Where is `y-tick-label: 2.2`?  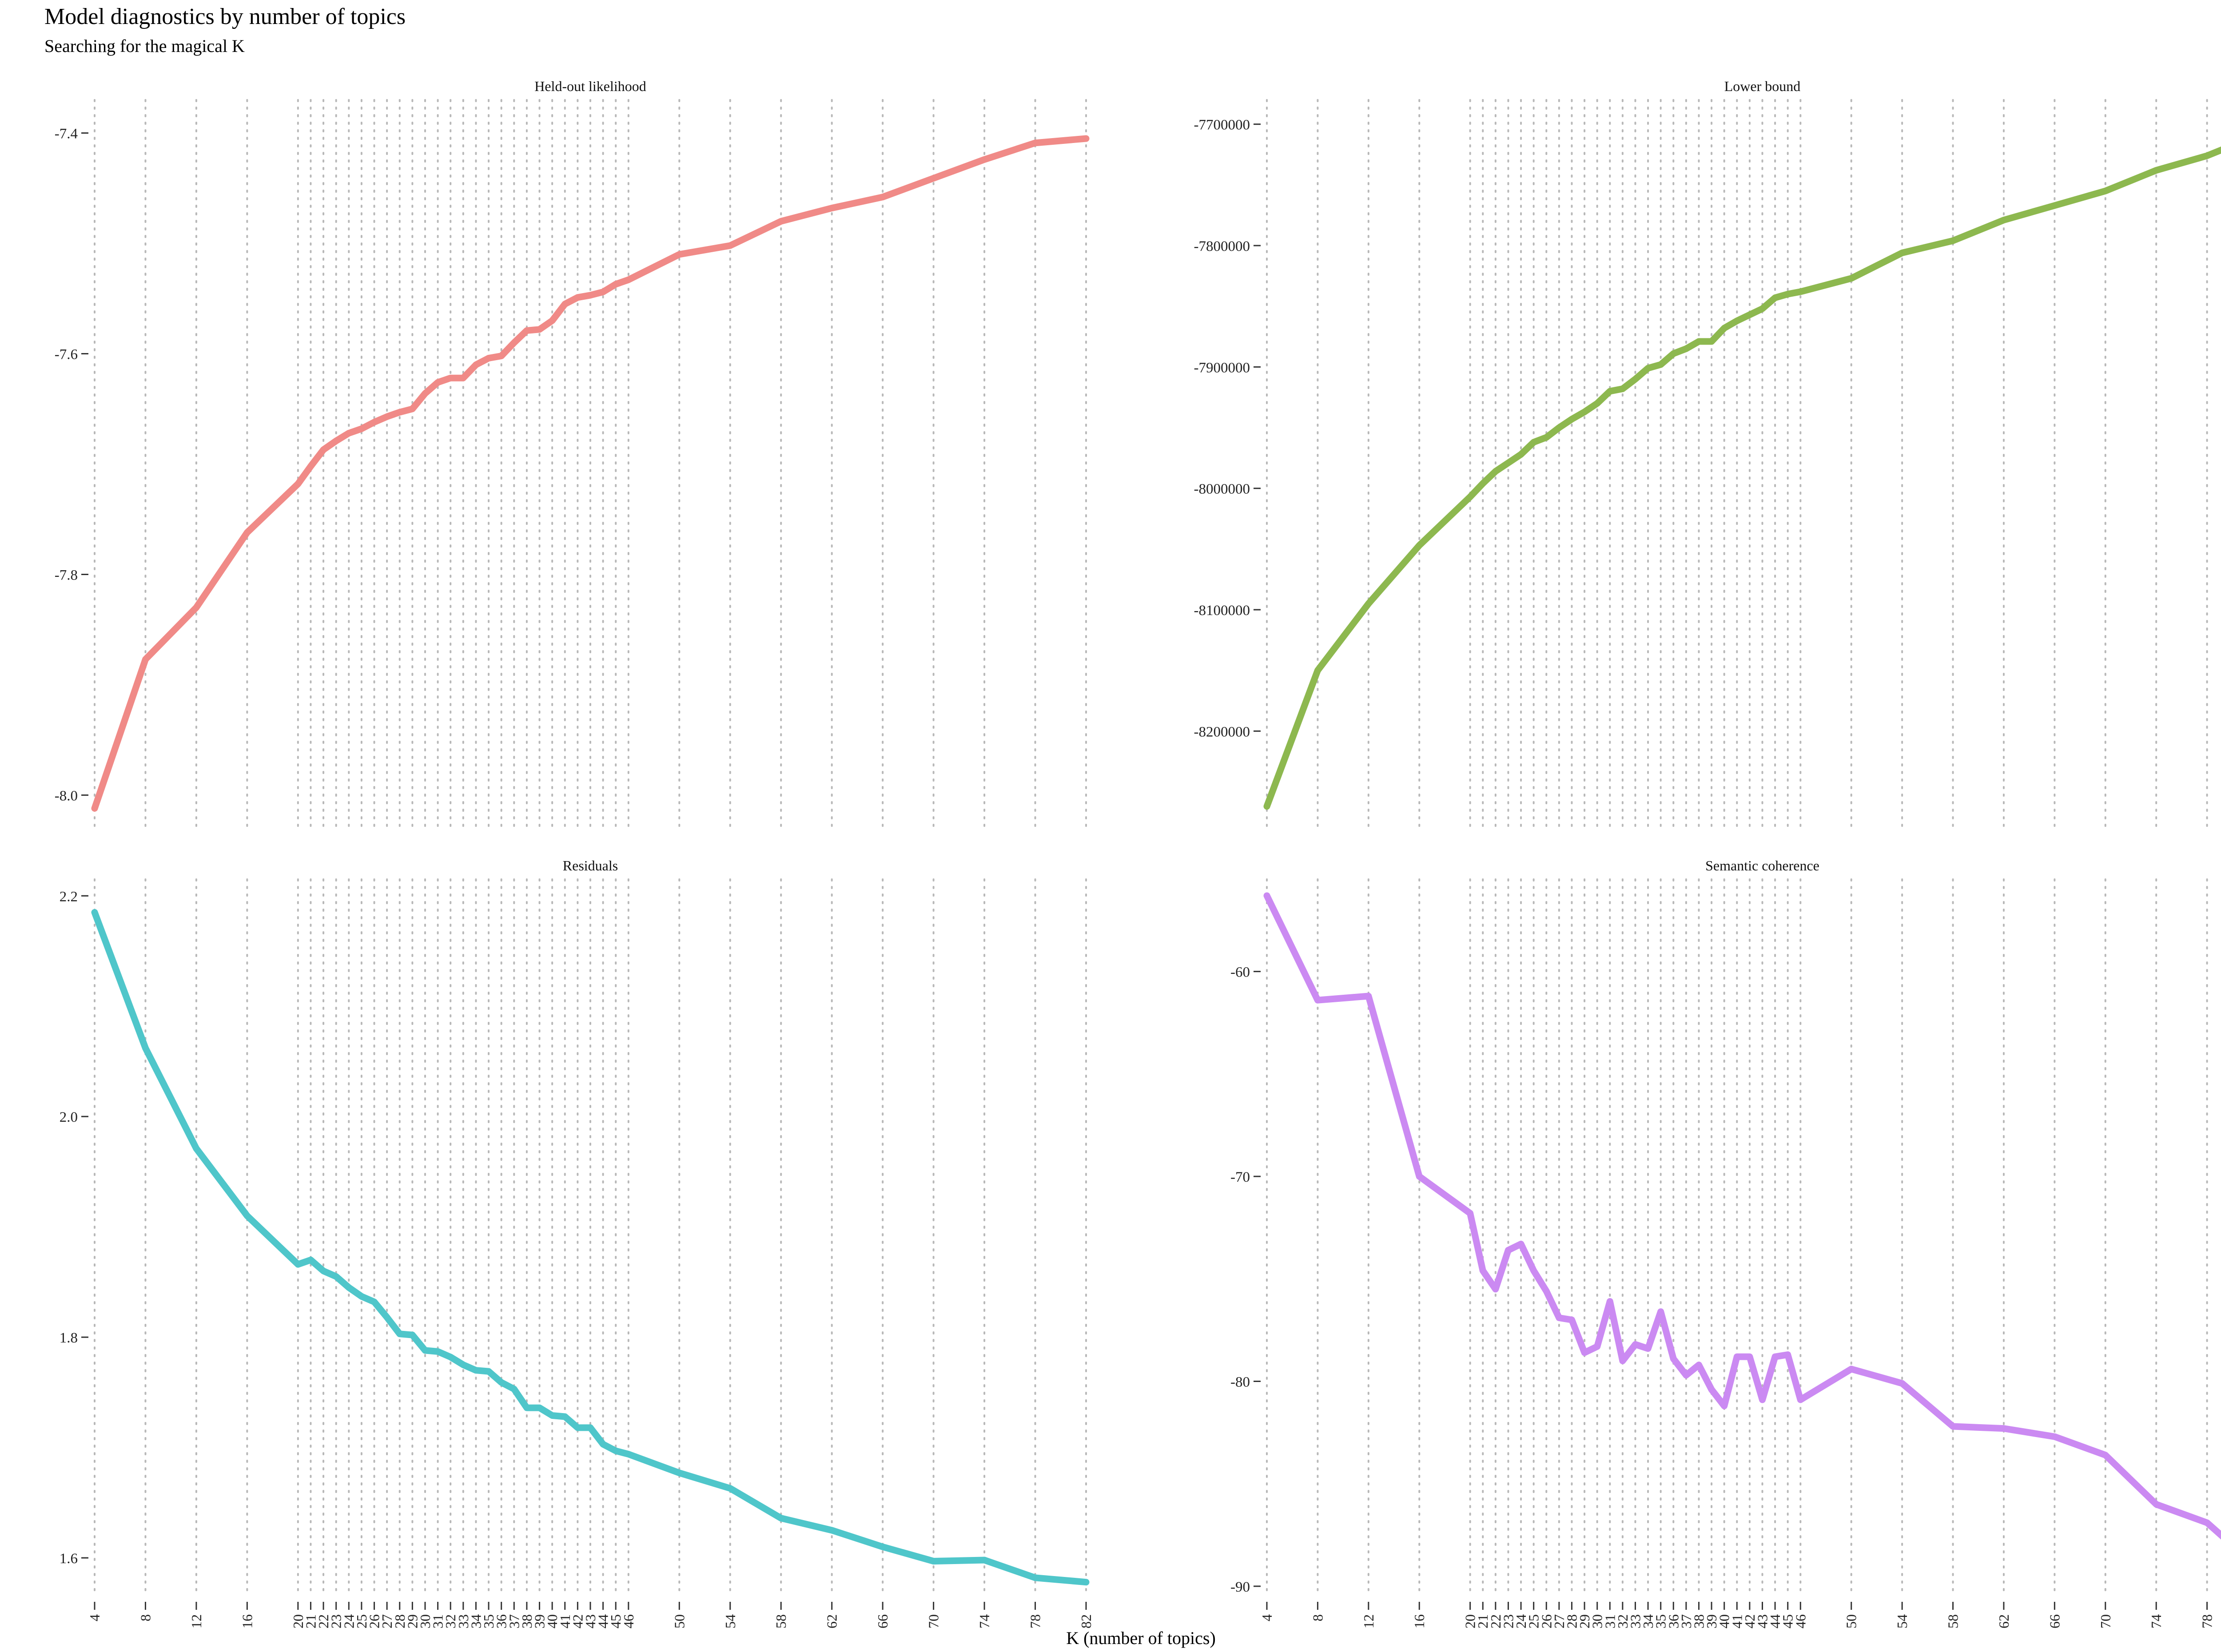 y-tick-label: 2.2 is located at coordinates (69, 897).